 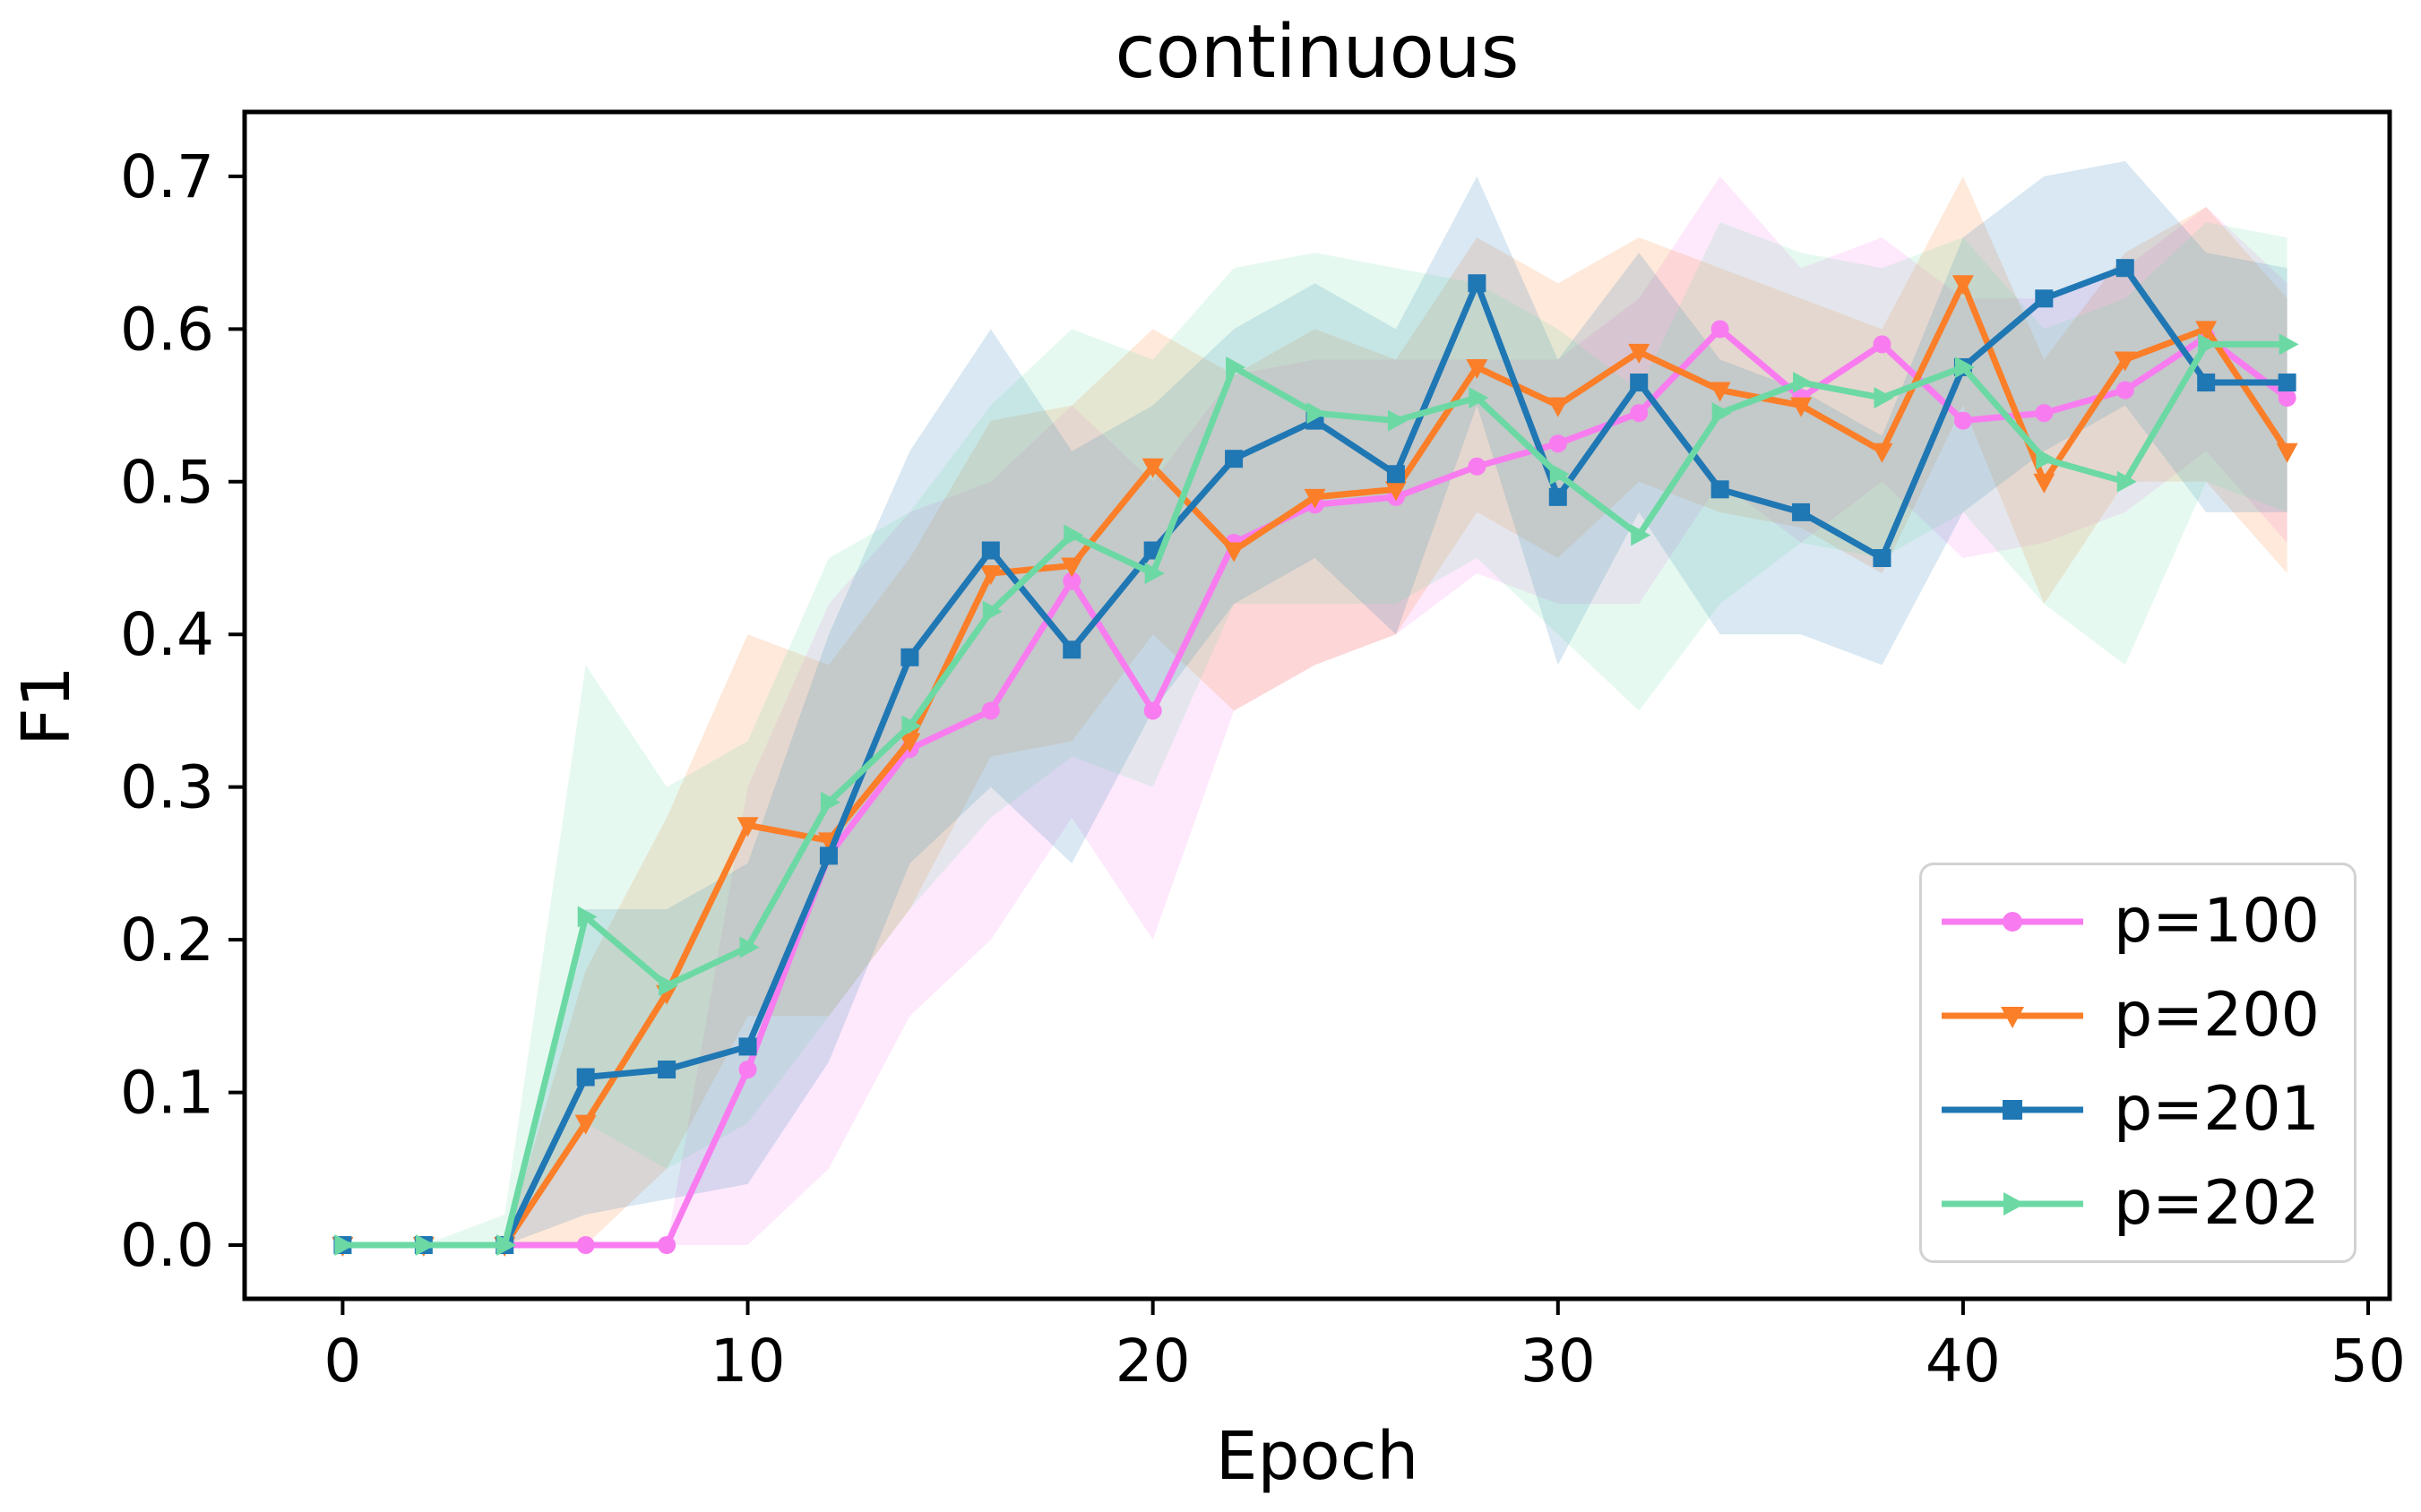 I want to click on legend-entry-p202: p=202, so click(x=2140, y=1203).